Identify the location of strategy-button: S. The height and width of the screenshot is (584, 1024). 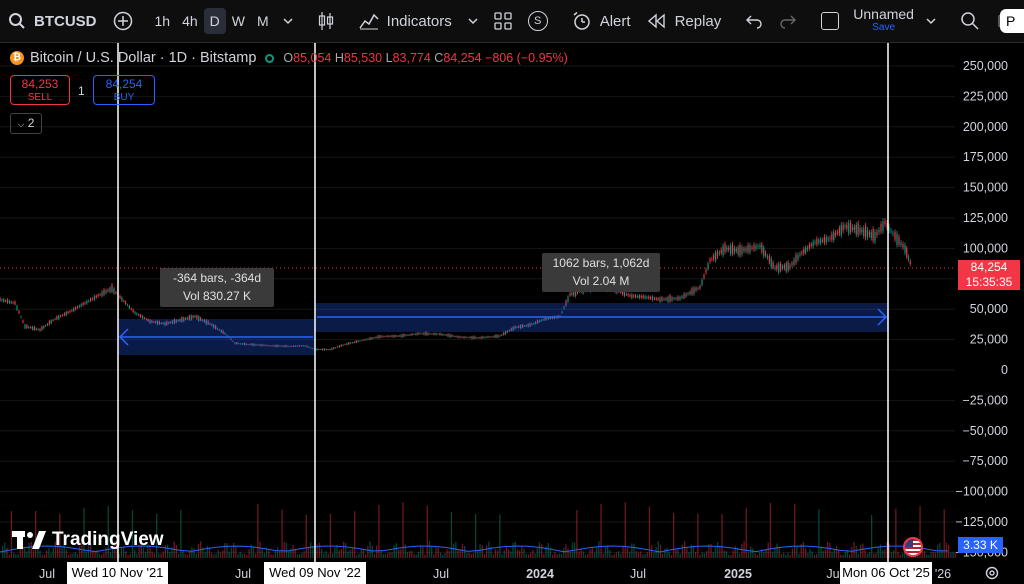
(538, 21).